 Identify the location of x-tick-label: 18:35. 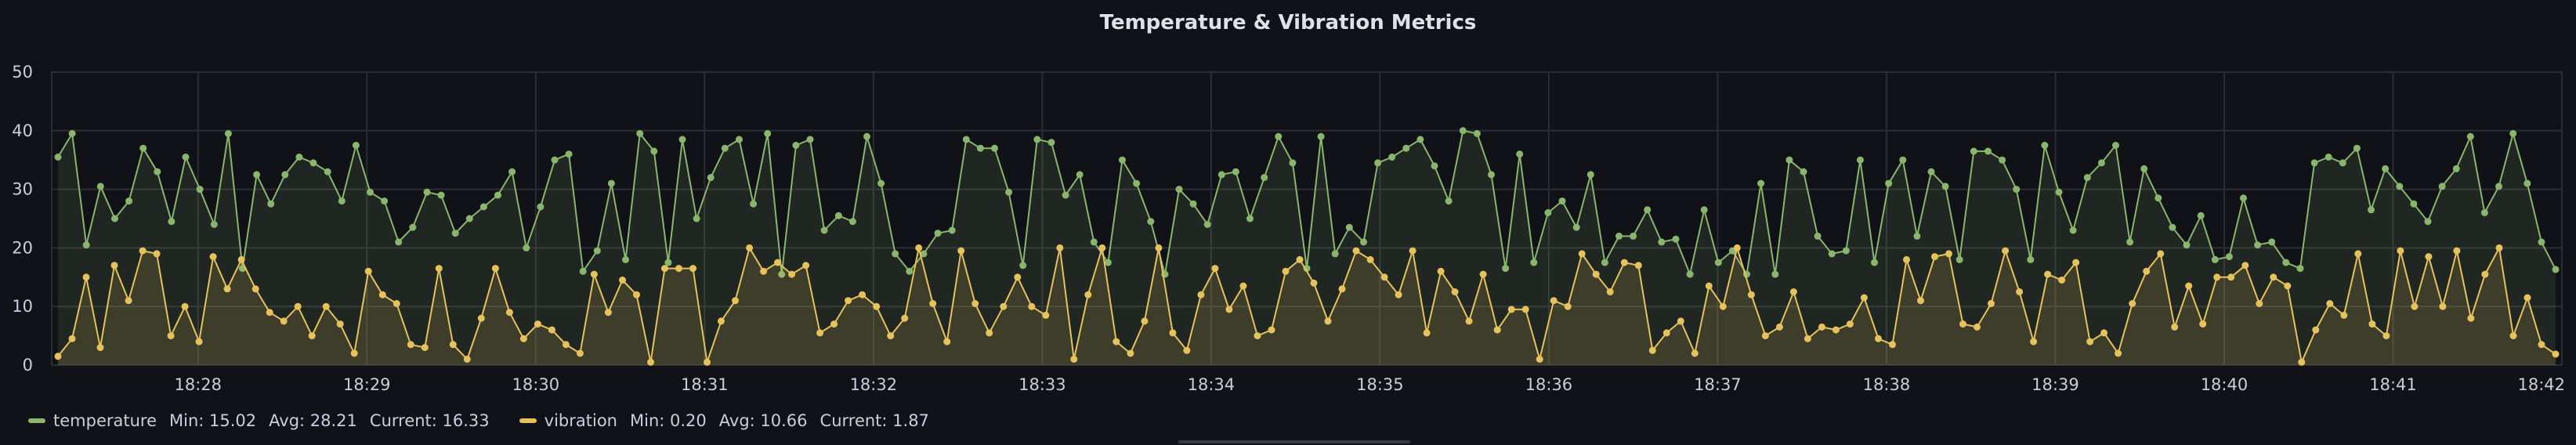
(1380, 384).